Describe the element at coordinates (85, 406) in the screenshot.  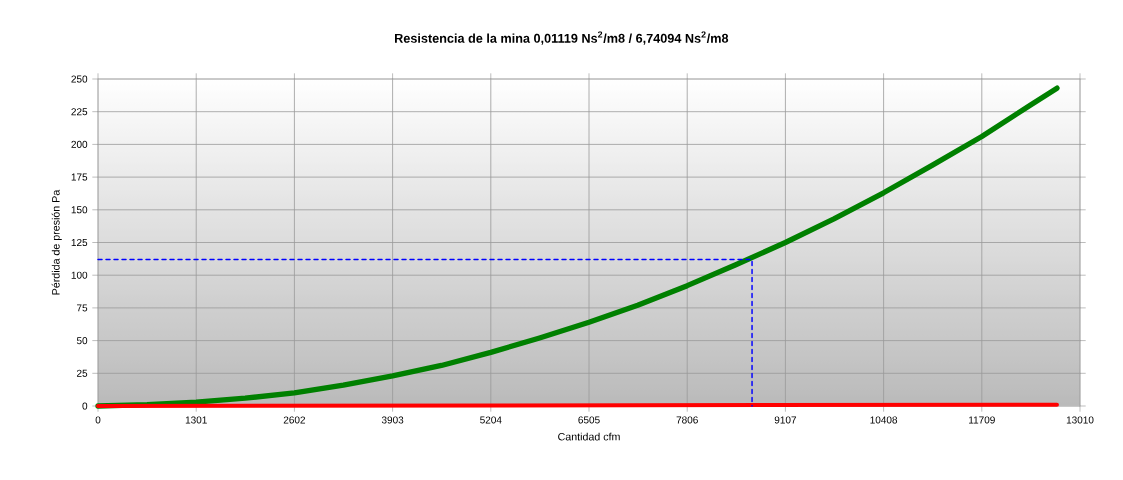
I see `y-tick-label: 0` at that location.